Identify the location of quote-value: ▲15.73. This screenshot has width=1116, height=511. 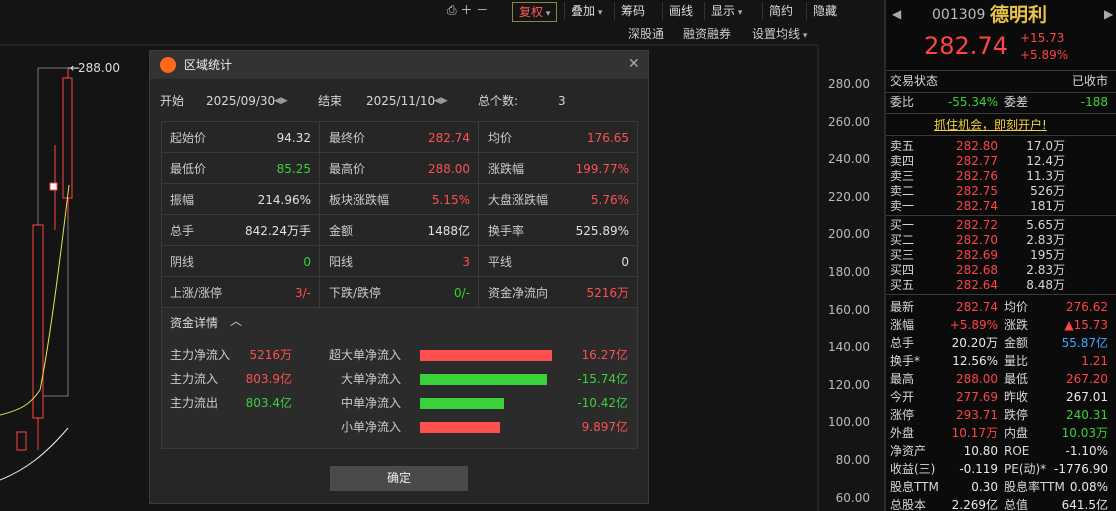
(1086, 325).